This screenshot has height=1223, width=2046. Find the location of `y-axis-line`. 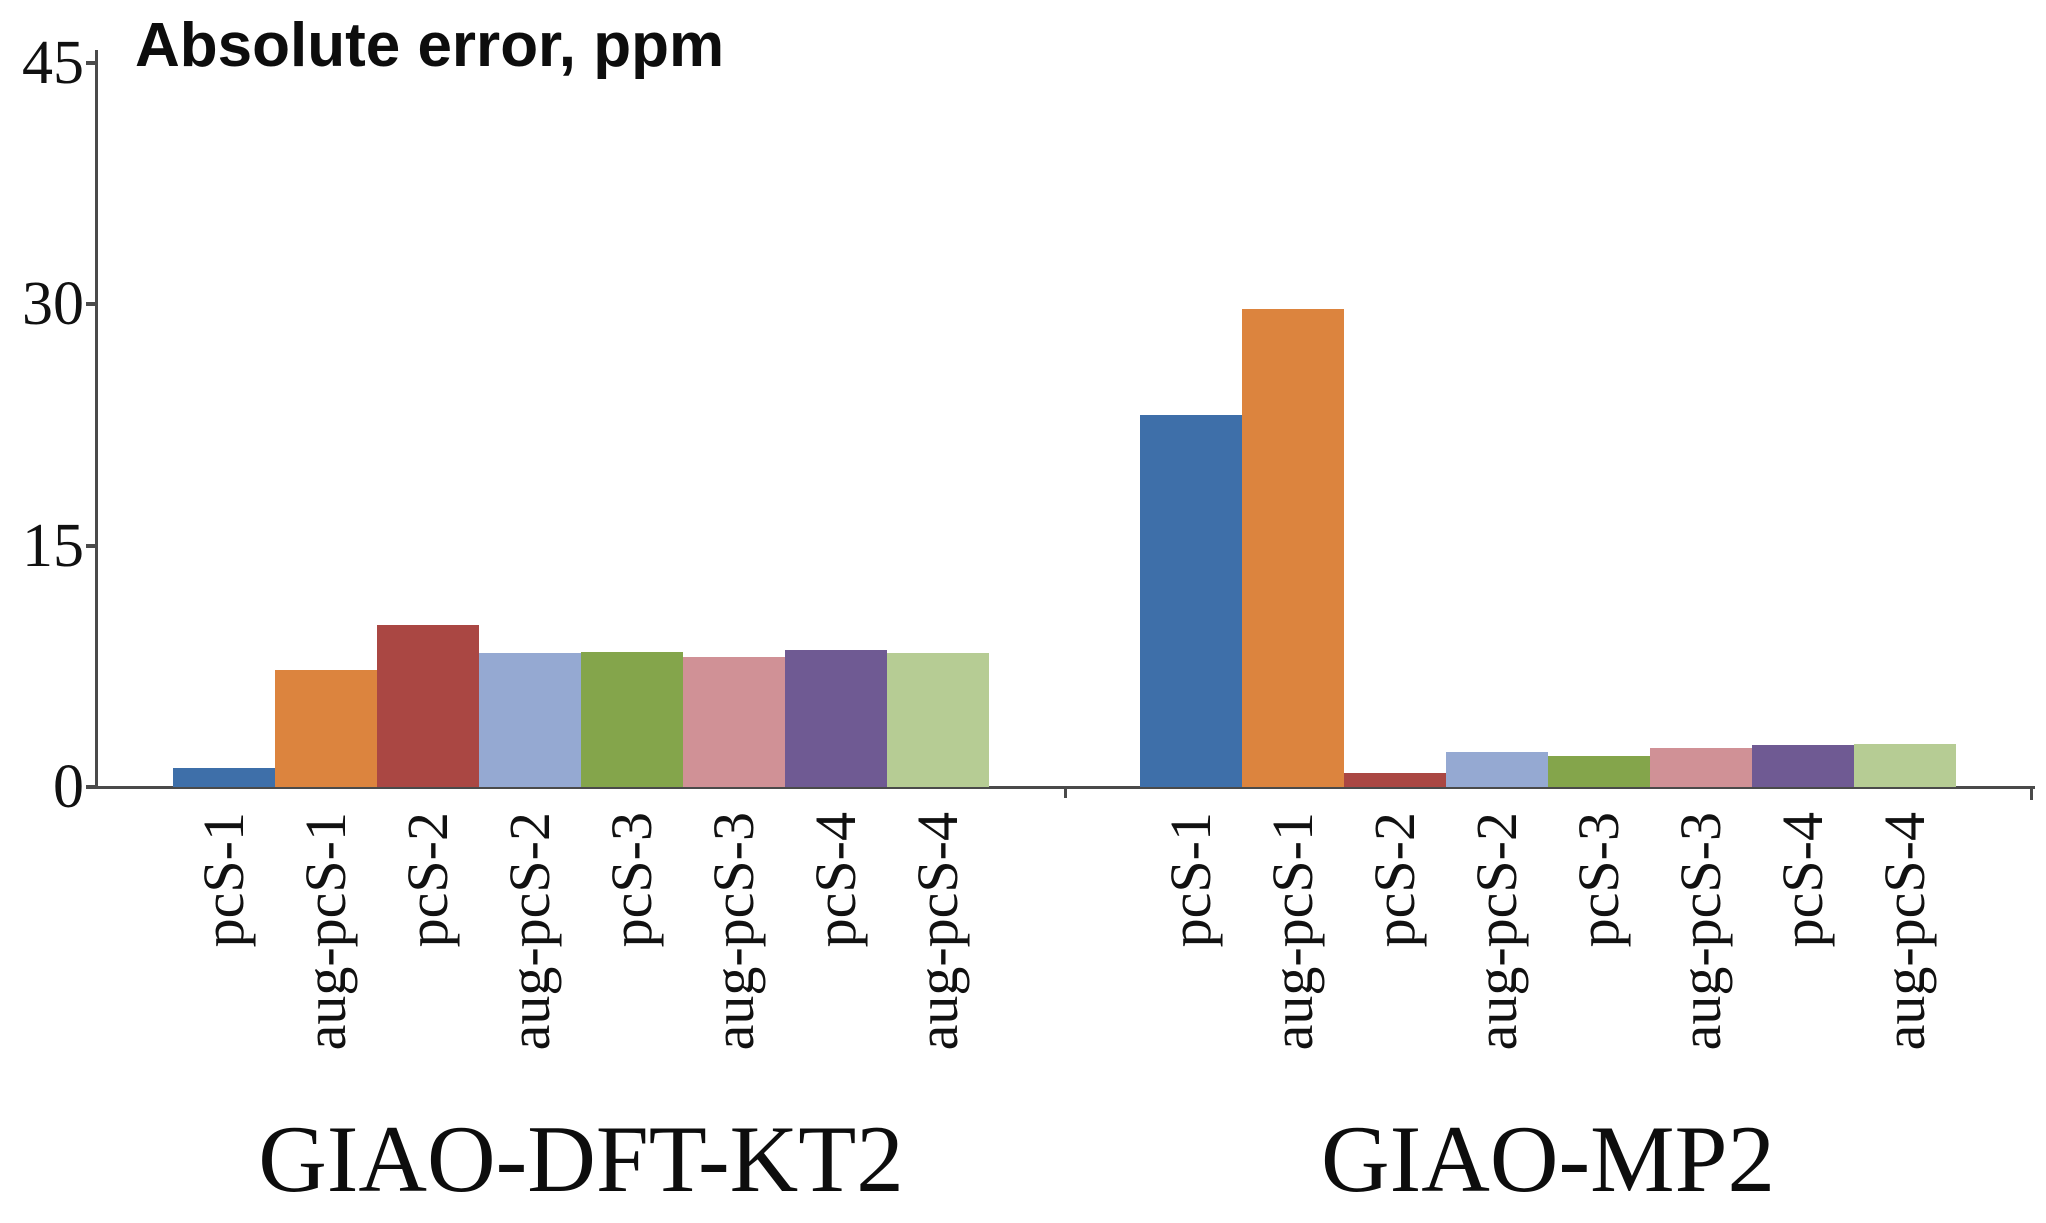

y-axis-line is located at coordinates (96, 419).